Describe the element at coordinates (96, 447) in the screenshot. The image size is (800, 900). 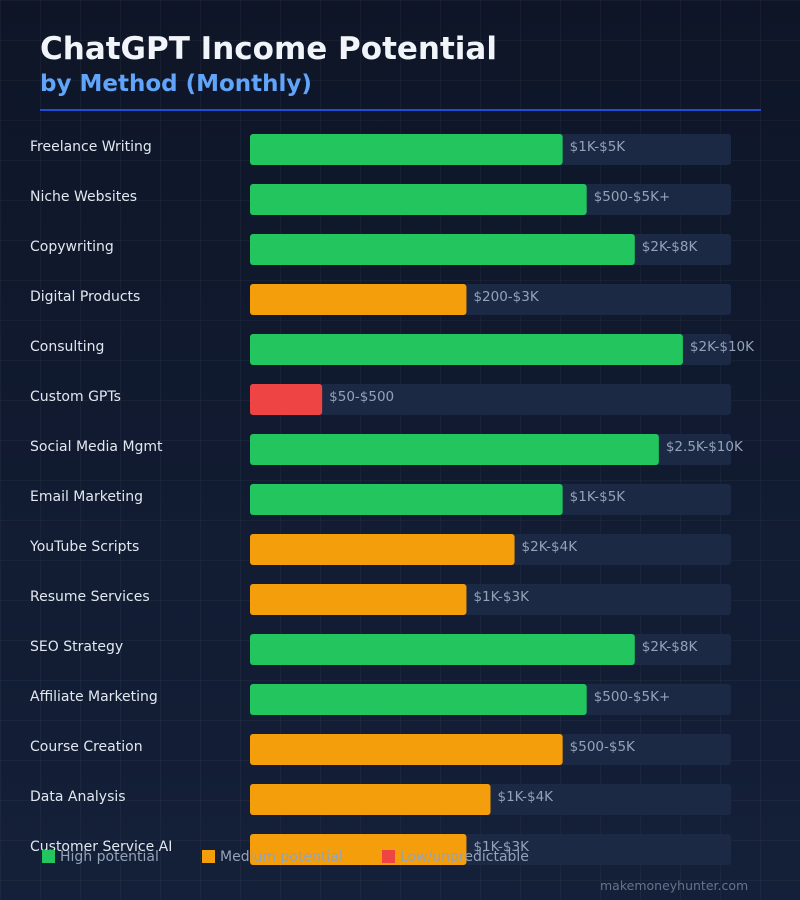
I see `category-label: Social Media Mgmt` at that location.